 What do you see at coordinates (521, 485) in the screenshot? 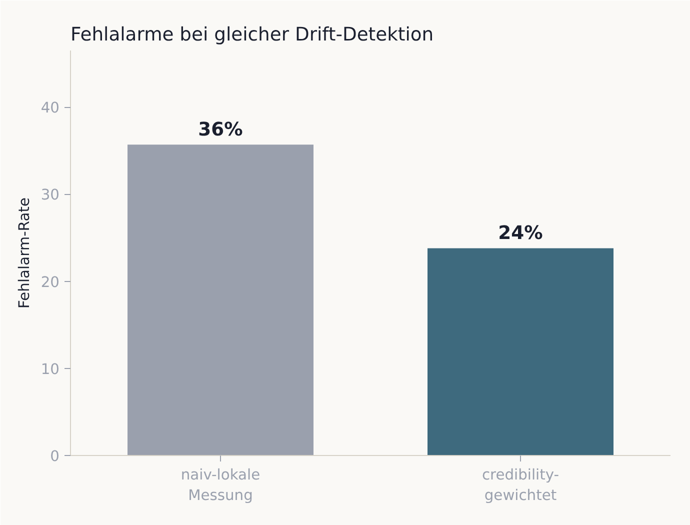
I see `x-tick-label: credibility- gewichtet` at bounding box center [521, 485].